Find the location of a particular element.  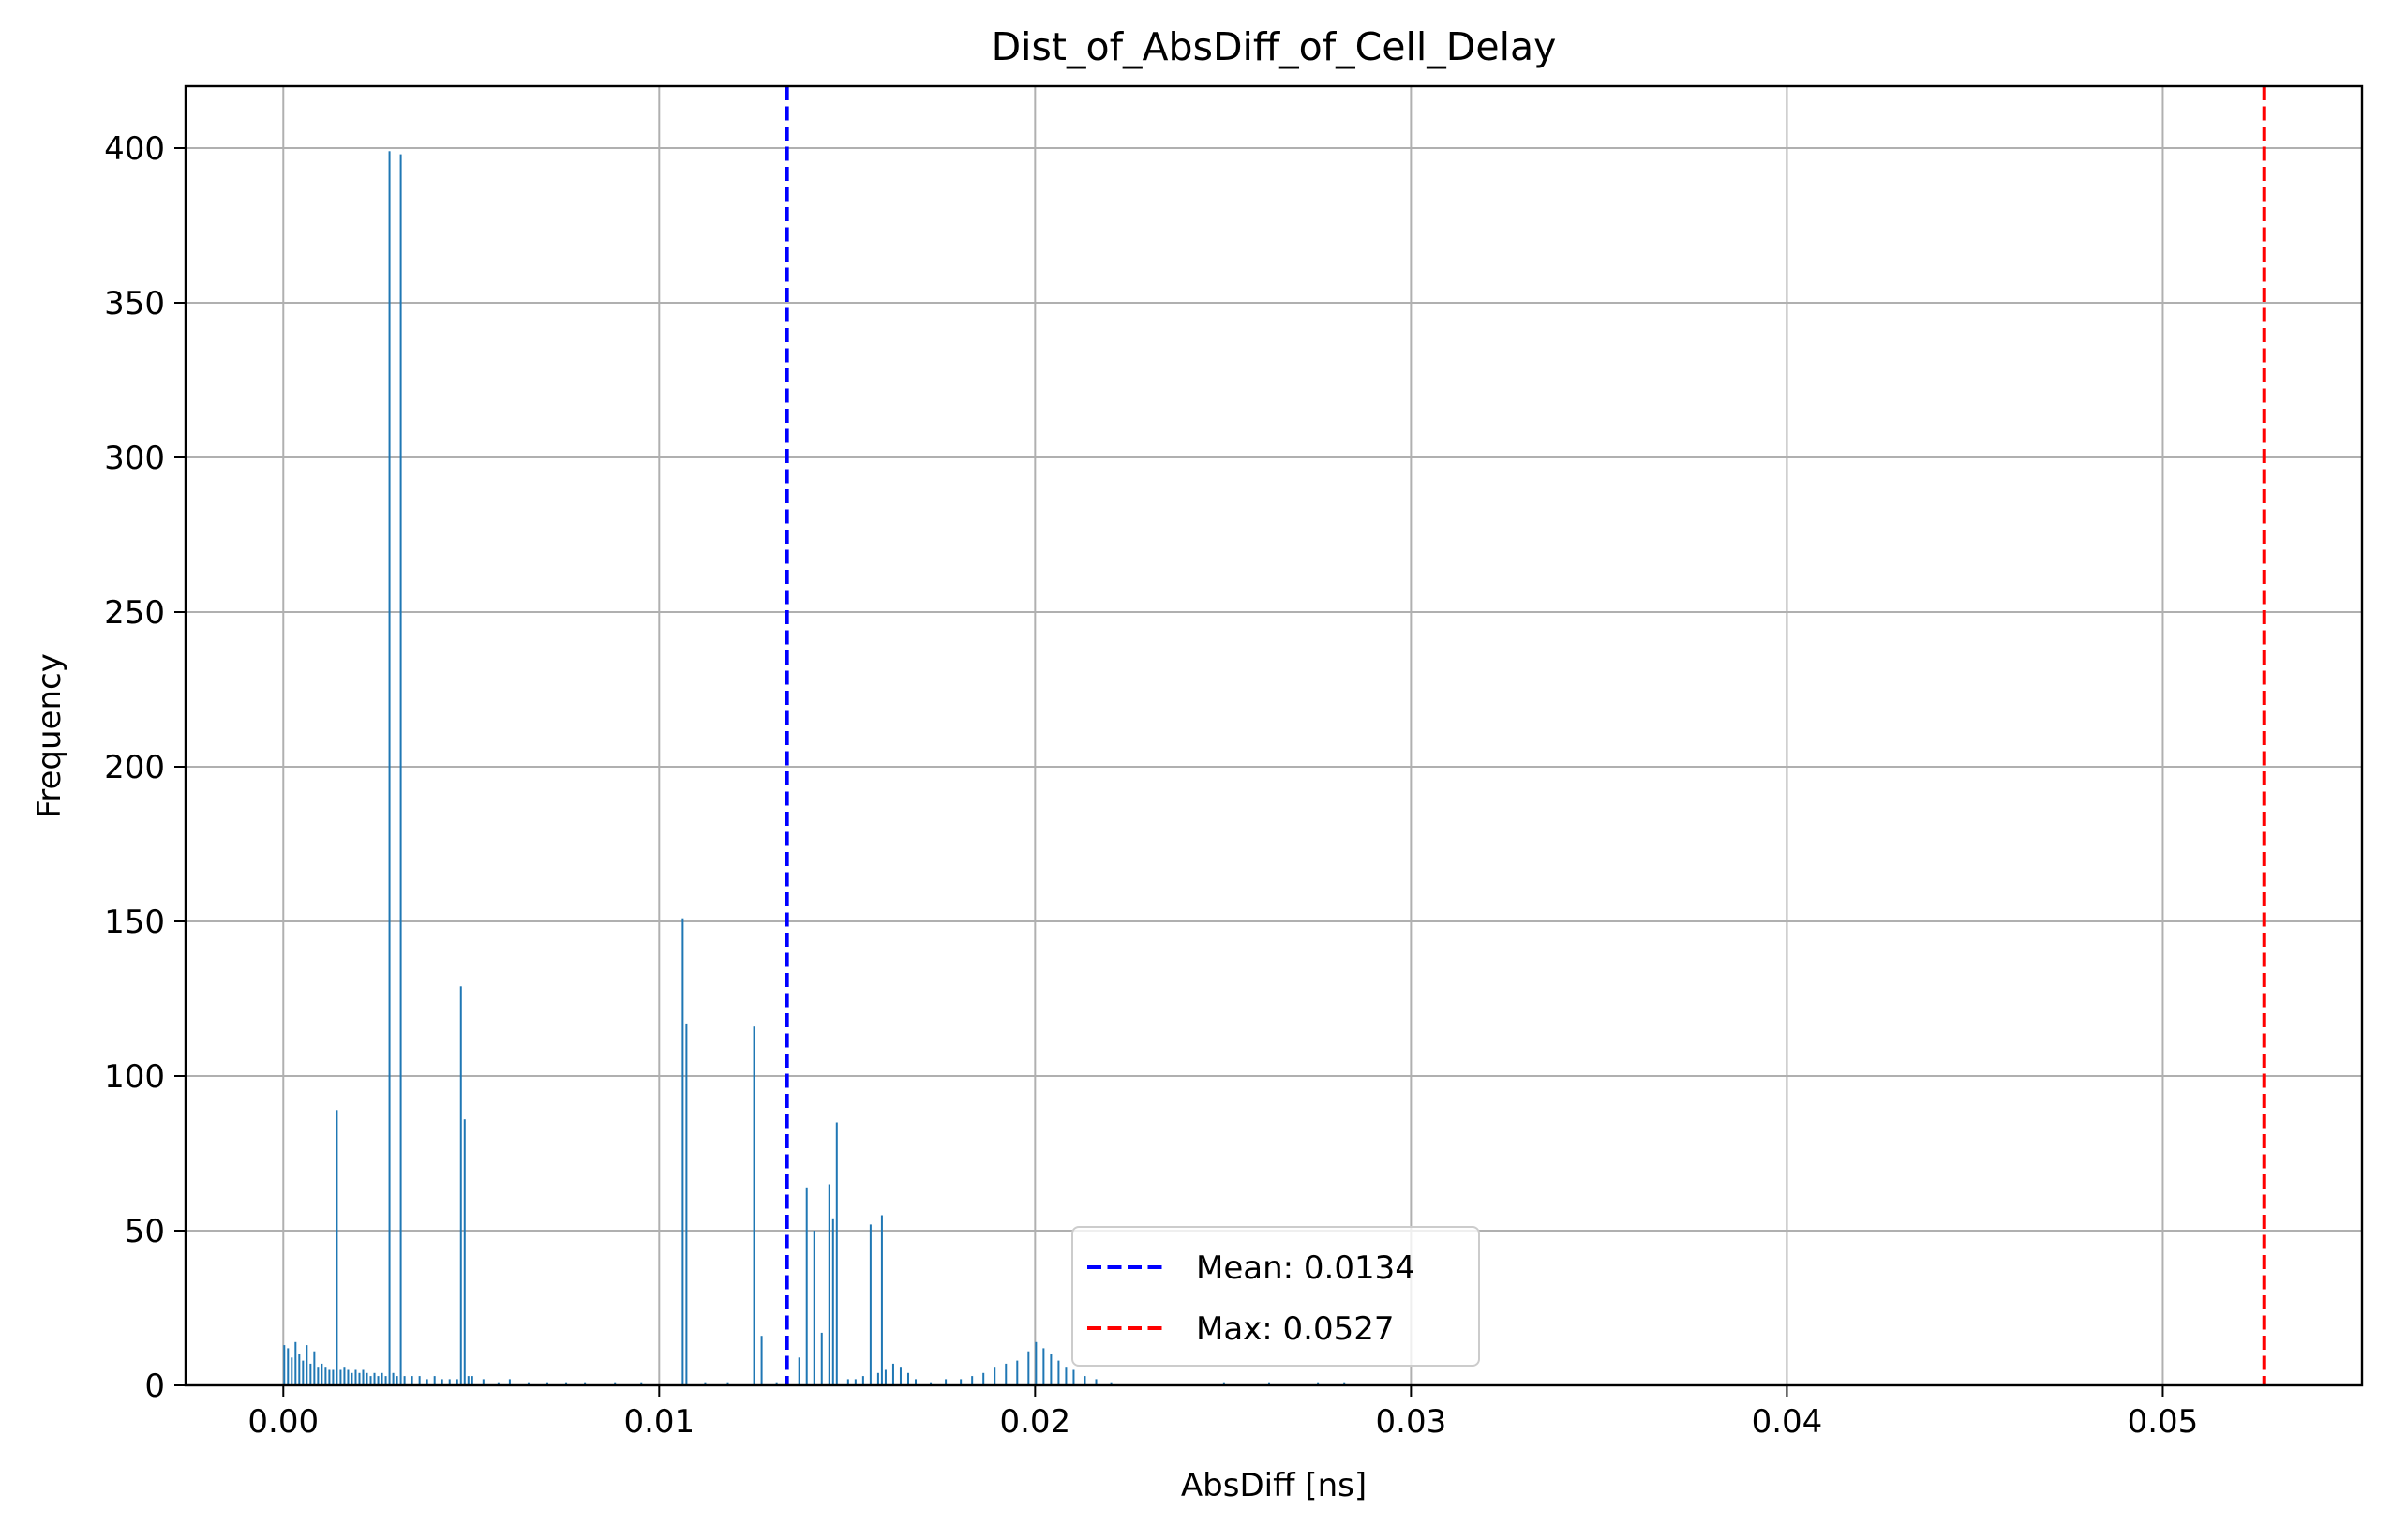

y-tick-label: 250 is located at coordinates (134, 613).